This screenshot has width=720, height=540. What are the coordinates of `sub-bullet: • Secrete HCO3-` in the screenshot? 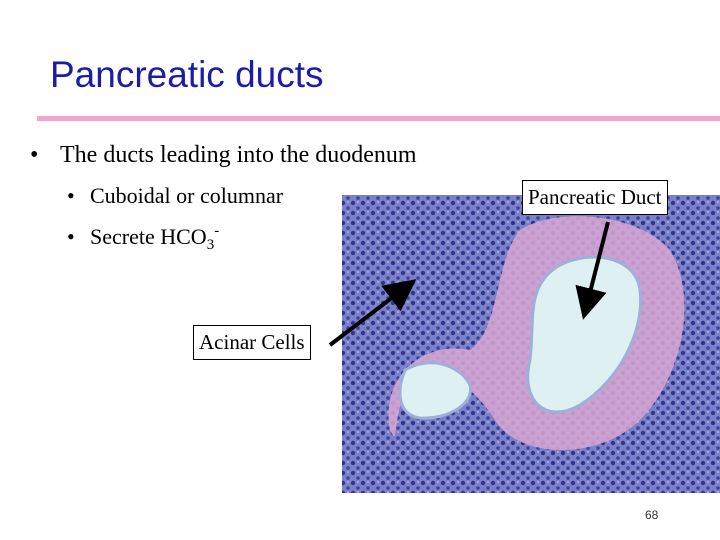 It's located at (143, 238).